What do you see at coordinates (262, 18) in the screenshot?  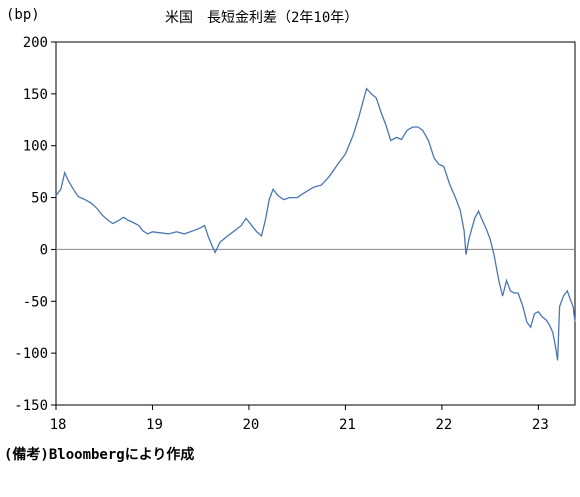 I see `chart-title: 米国 長短金利差（2年10年）` at bounding box center [262, 18].